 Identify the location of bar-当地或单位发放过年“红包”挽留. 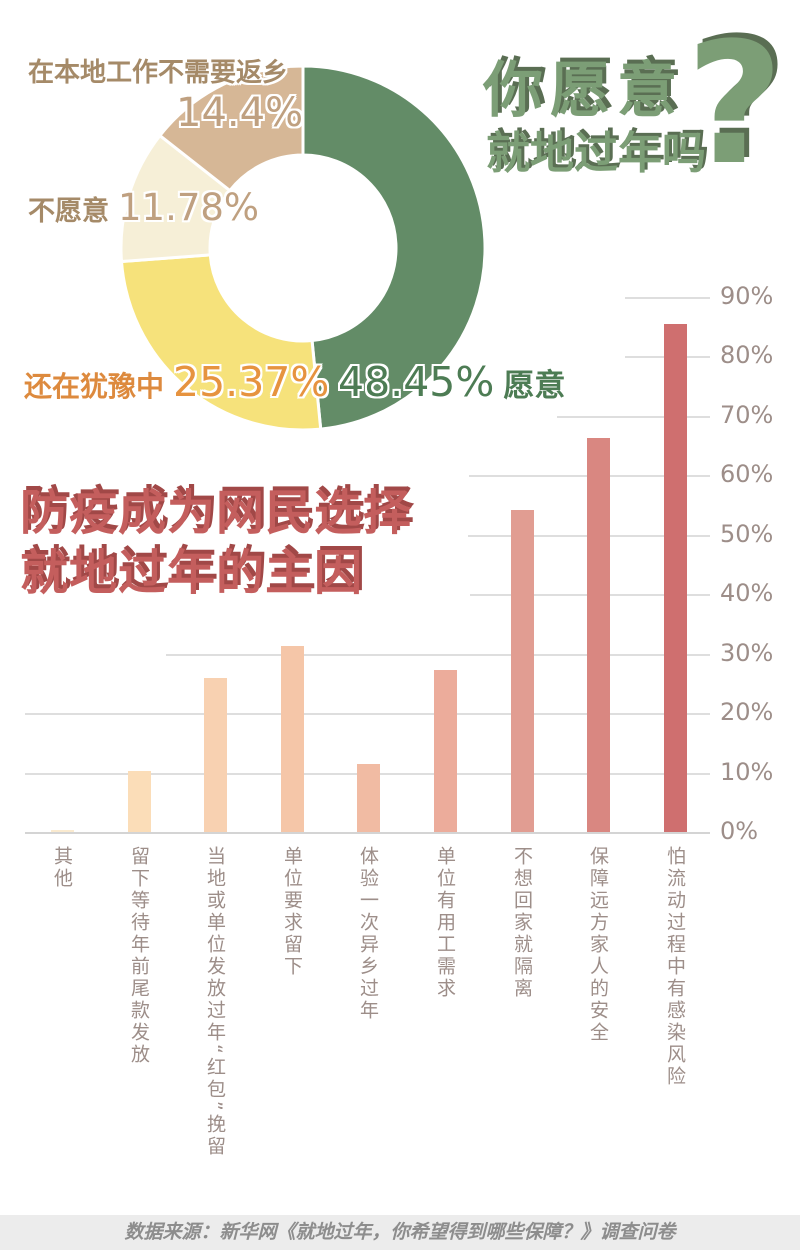
(215, 755).